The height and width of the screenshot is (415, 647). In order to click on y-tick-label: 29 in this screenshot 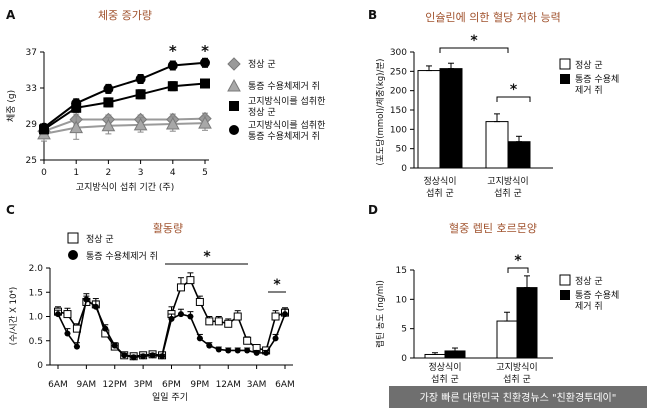, I will do `click(32, 125)`.